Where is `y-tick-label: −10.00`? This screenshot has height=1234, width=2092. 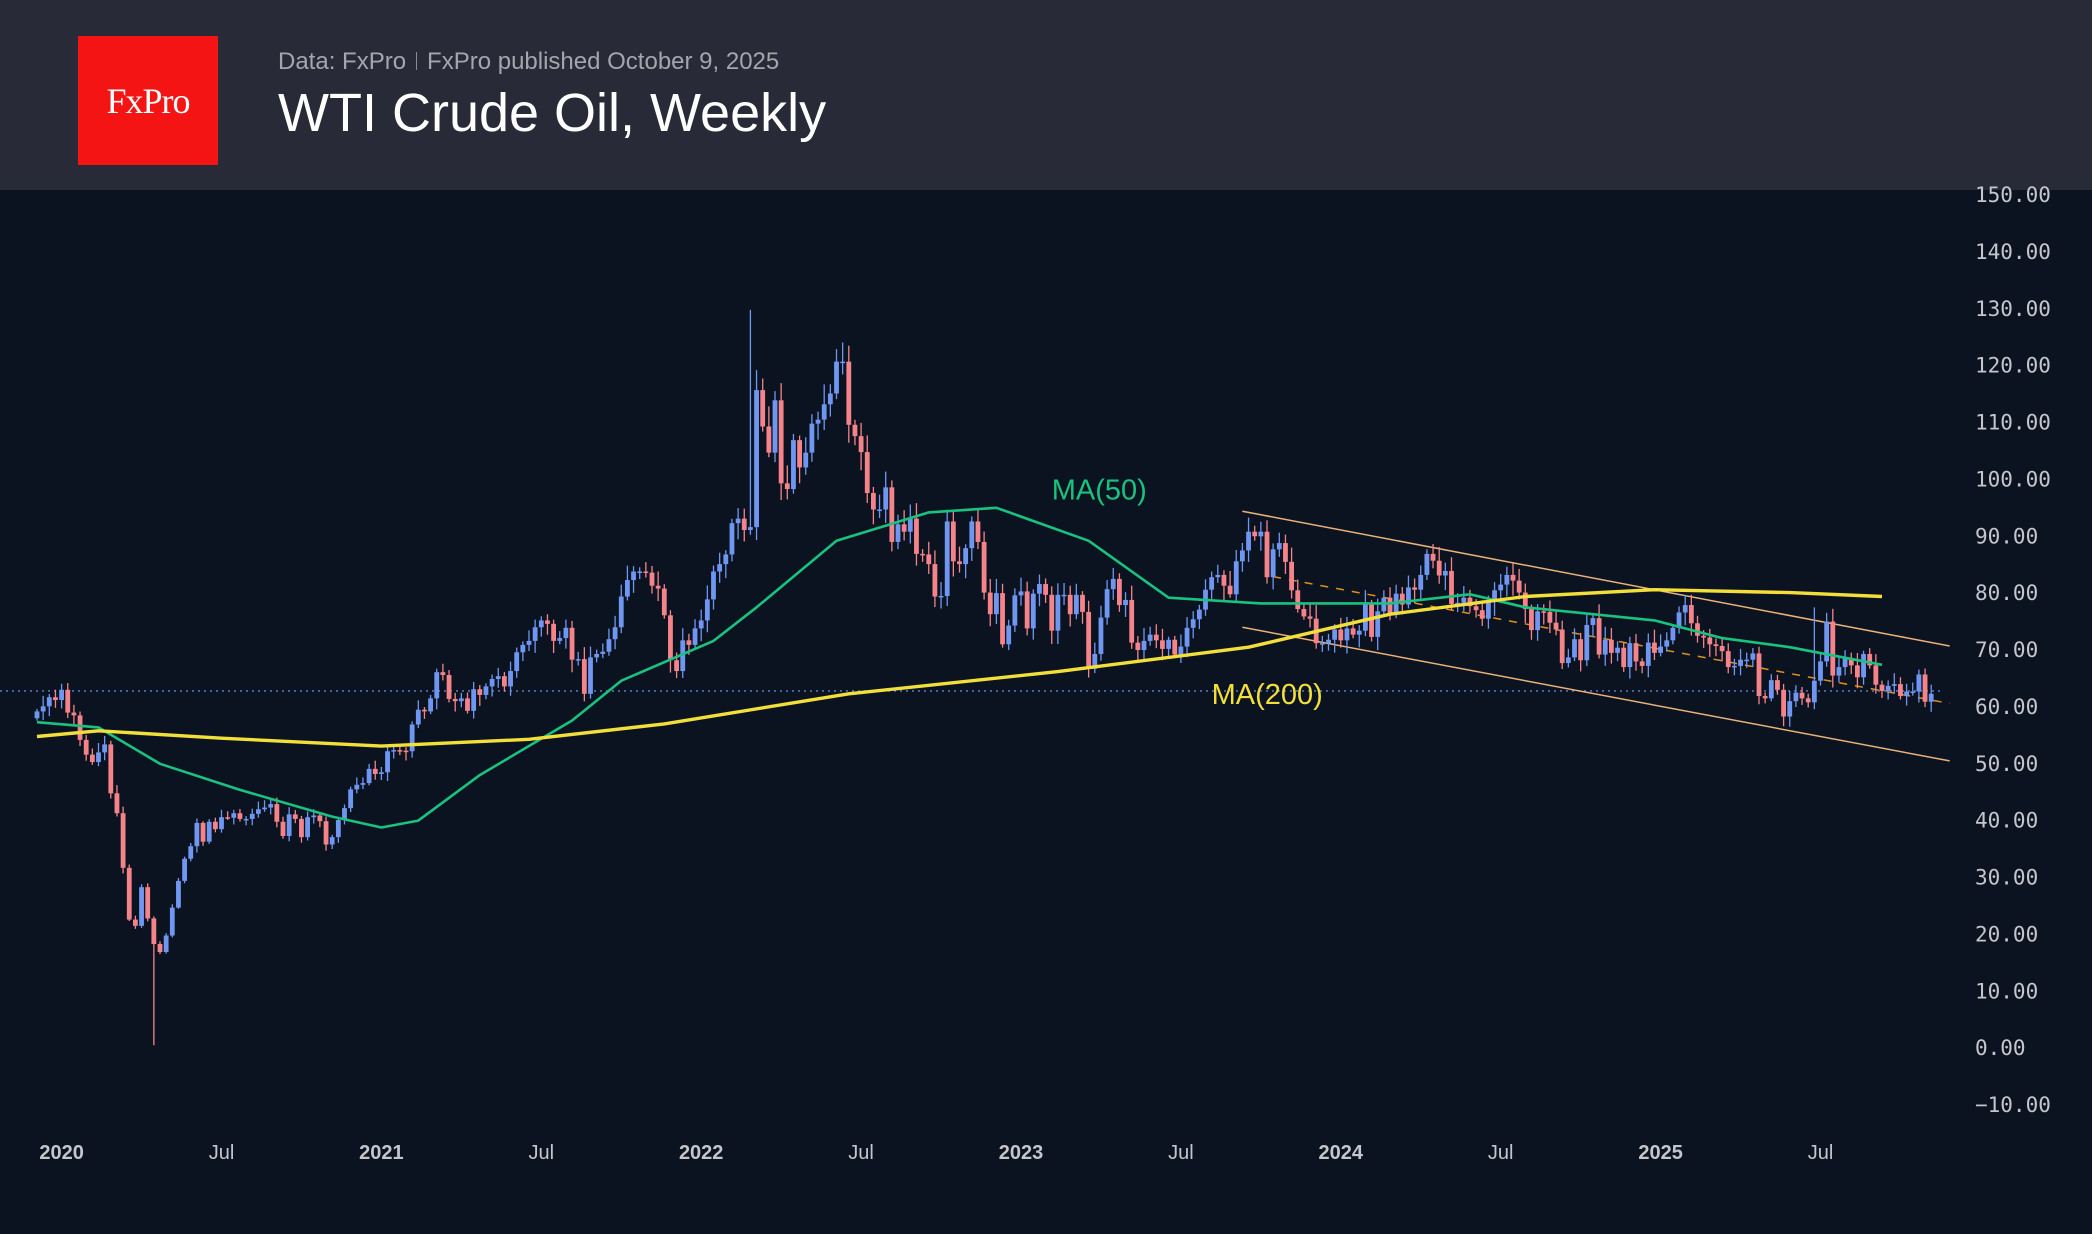
y-tick-label: −10.00 is located at coordinates (2013, 1105).